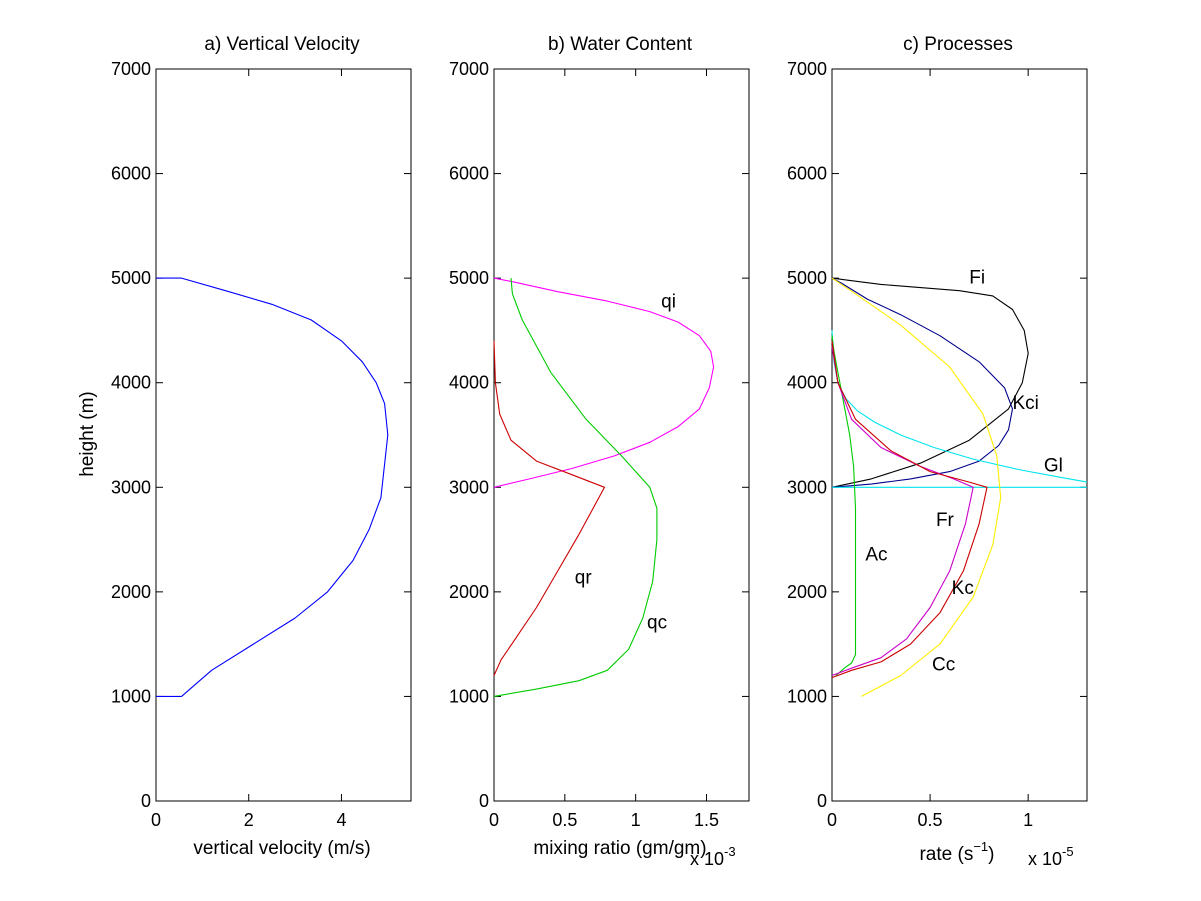 This screenshot has width=1201, height=901. Describe the element at coordinates (1025, 403) in the screenshot. I see `panel-c-label-kci: Kci` at that location.